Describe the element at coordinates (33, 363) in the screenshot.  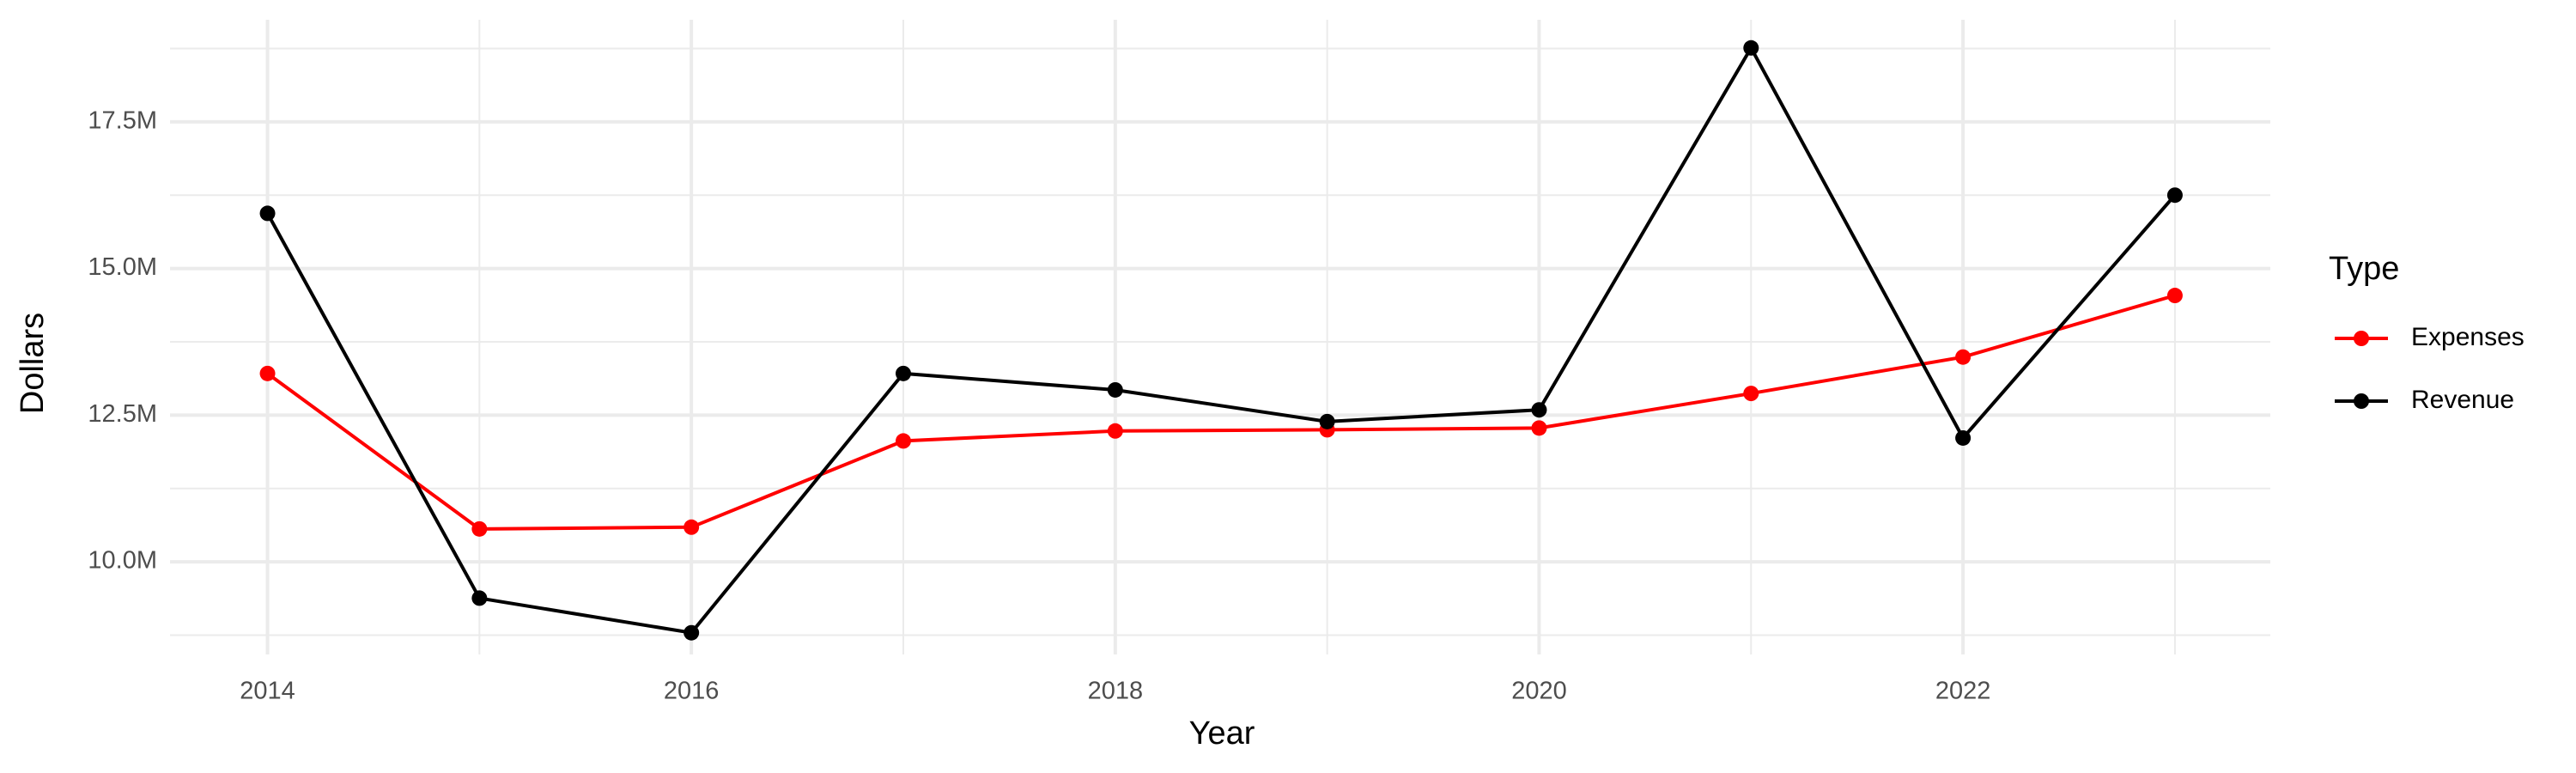
I see `y-axis-title: Dollars` at that location.